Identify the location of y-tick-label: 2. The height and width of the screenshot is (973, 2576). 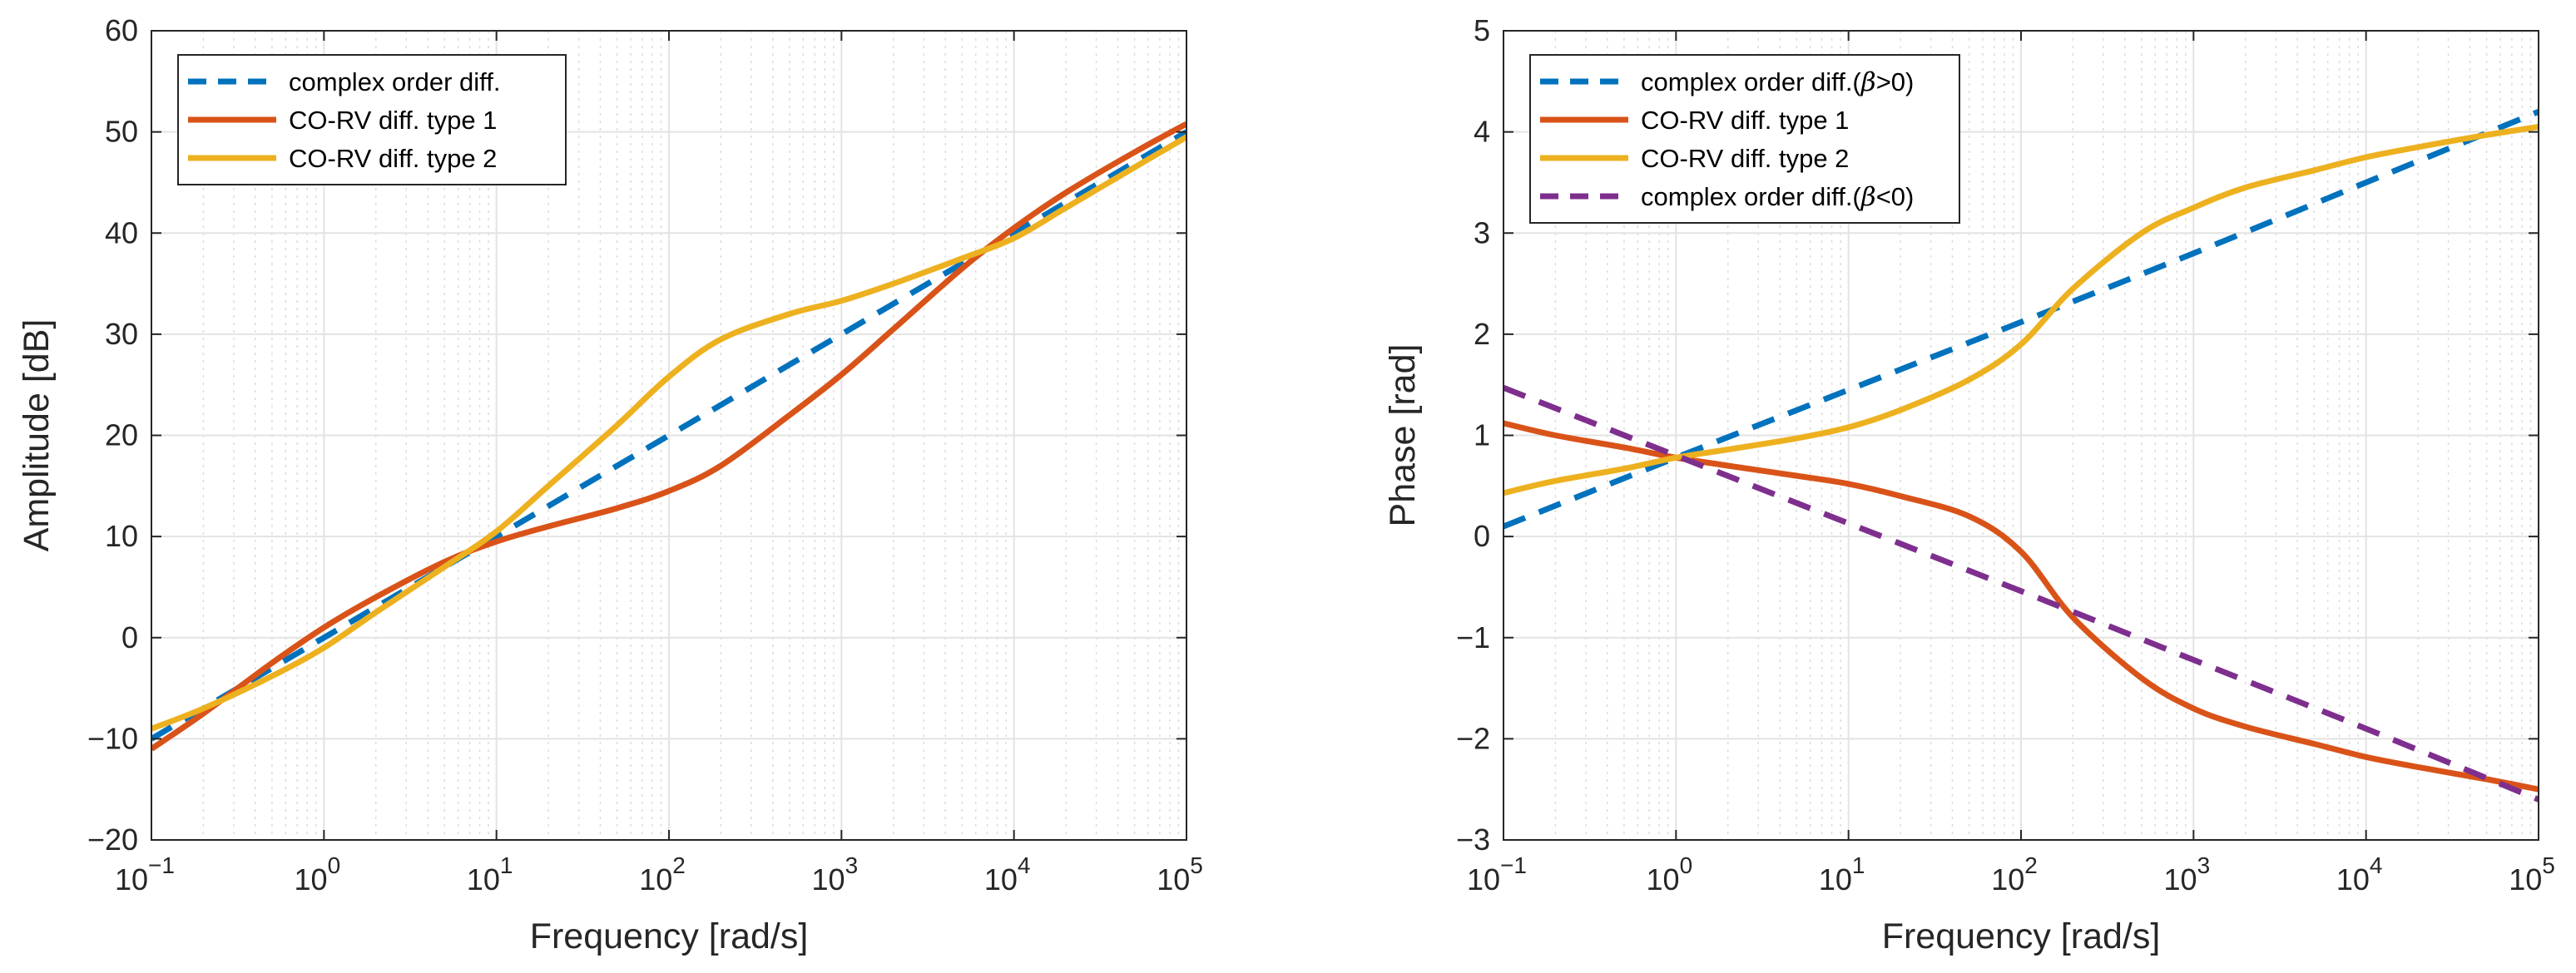
(1482, 334).